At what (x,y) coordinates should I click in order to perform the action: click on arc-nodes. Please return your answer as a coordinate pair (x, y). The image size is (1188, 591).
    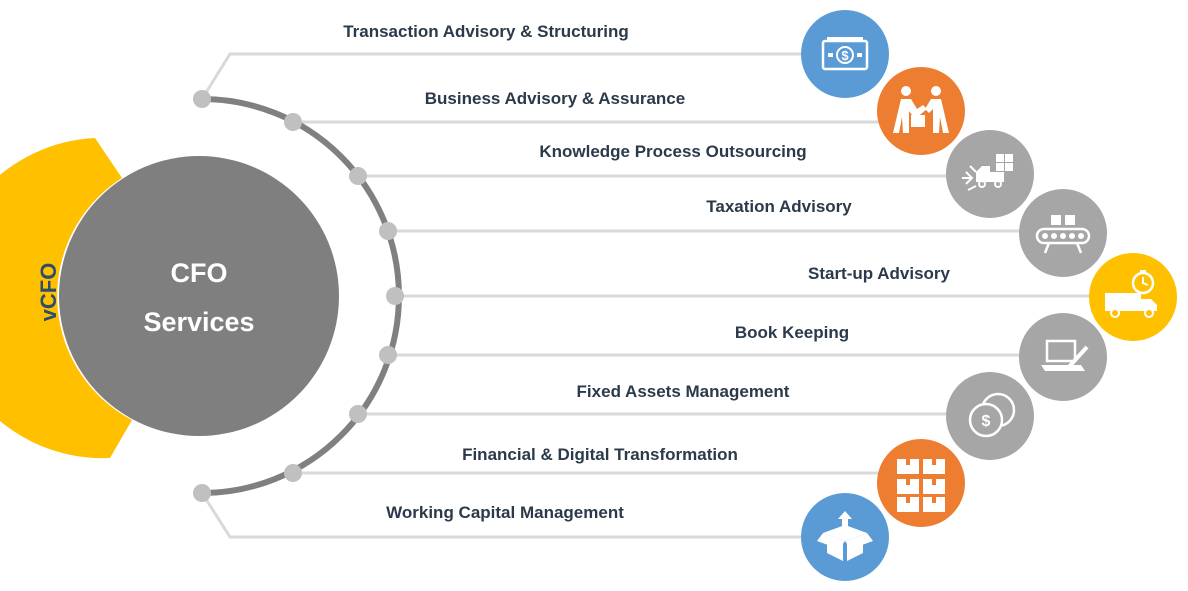
    Looking at the image, I should click on (298, 296).